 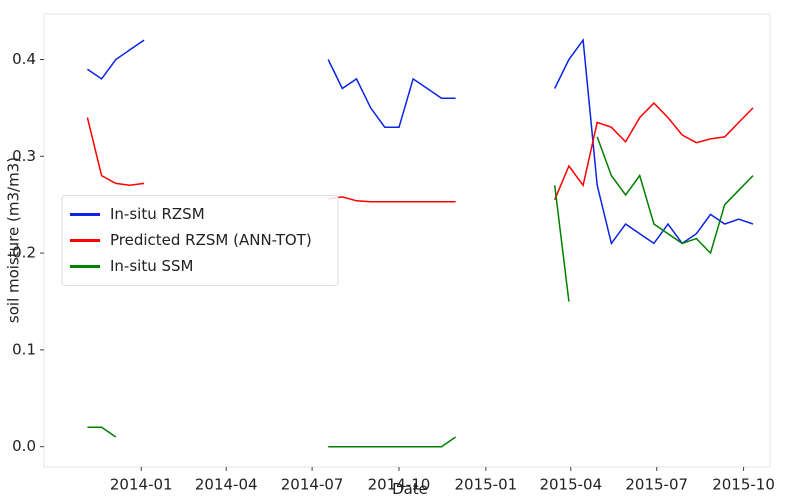 I want to click on y-tick-label: 0.4, so click(x=24, y=59).